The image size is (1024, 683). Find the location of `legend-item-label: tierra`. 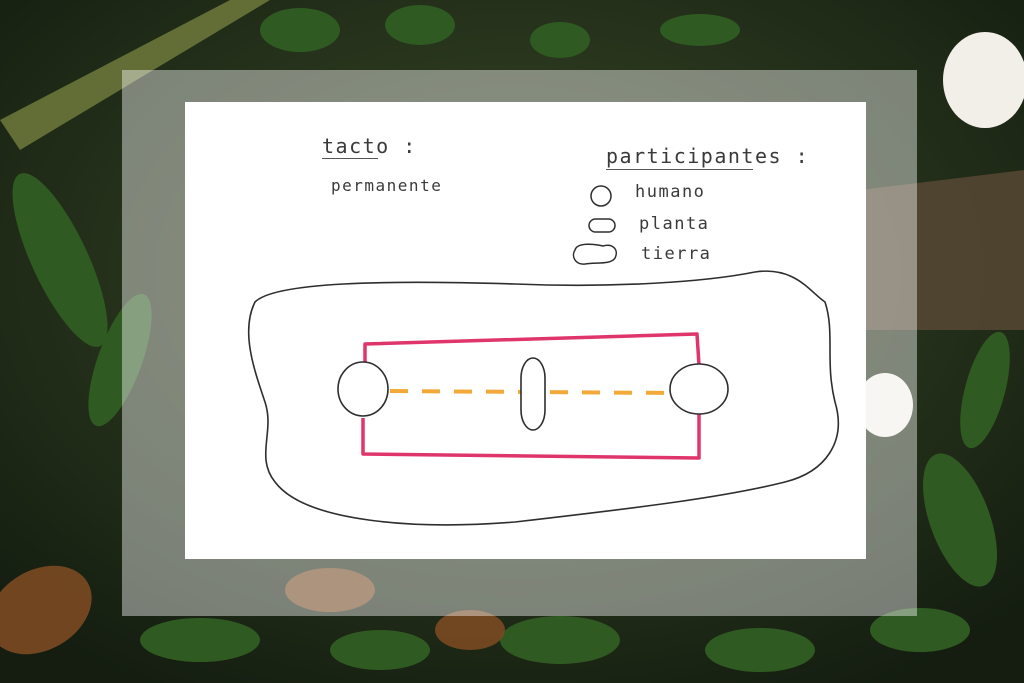

legend-item-label: tierra is located at coordinates (676, 254).